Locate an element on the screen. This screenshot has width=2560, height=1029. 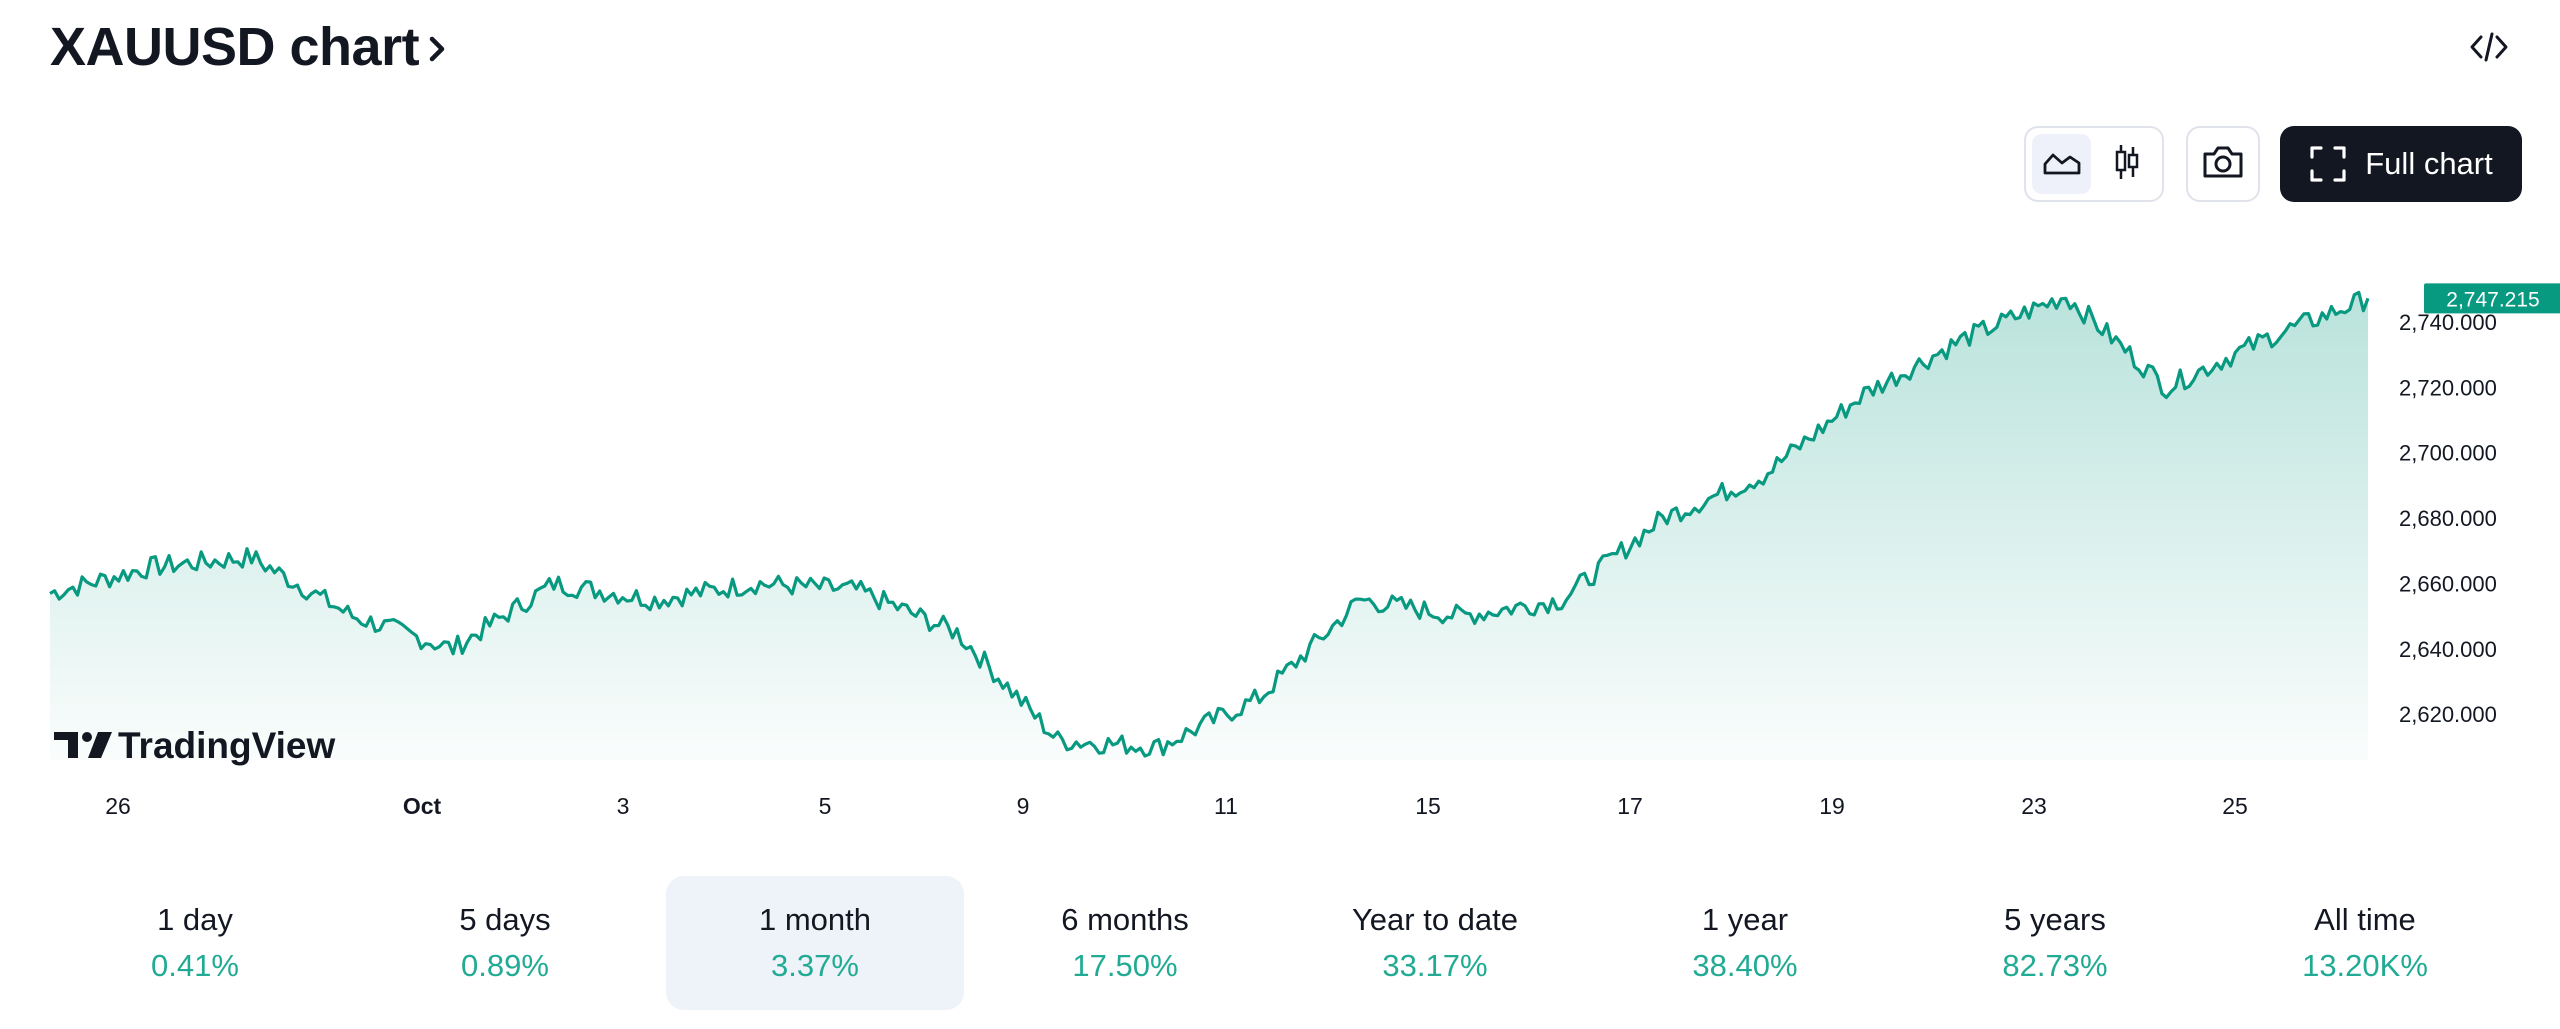
tradingview-wordmark: TradingView is located at coordinates (226, 745).